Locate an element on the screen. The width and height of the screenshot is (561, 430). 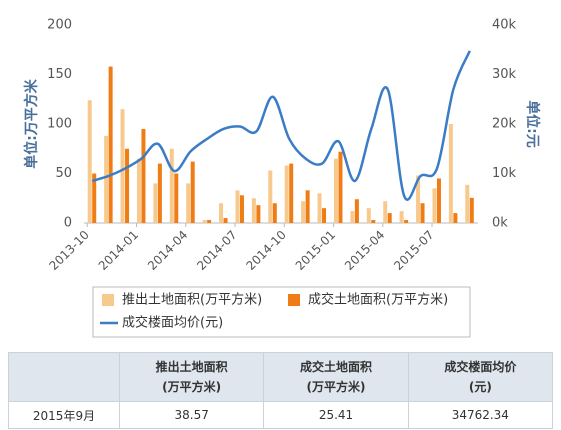
y-tick-label: 50 is located at coordinates (63, 173).